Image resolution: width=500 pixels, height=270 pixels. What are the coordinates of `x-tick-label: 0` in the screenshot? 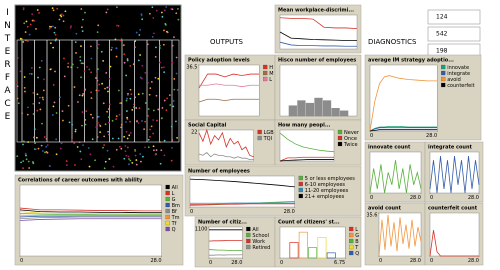 It's located at (281, 263).